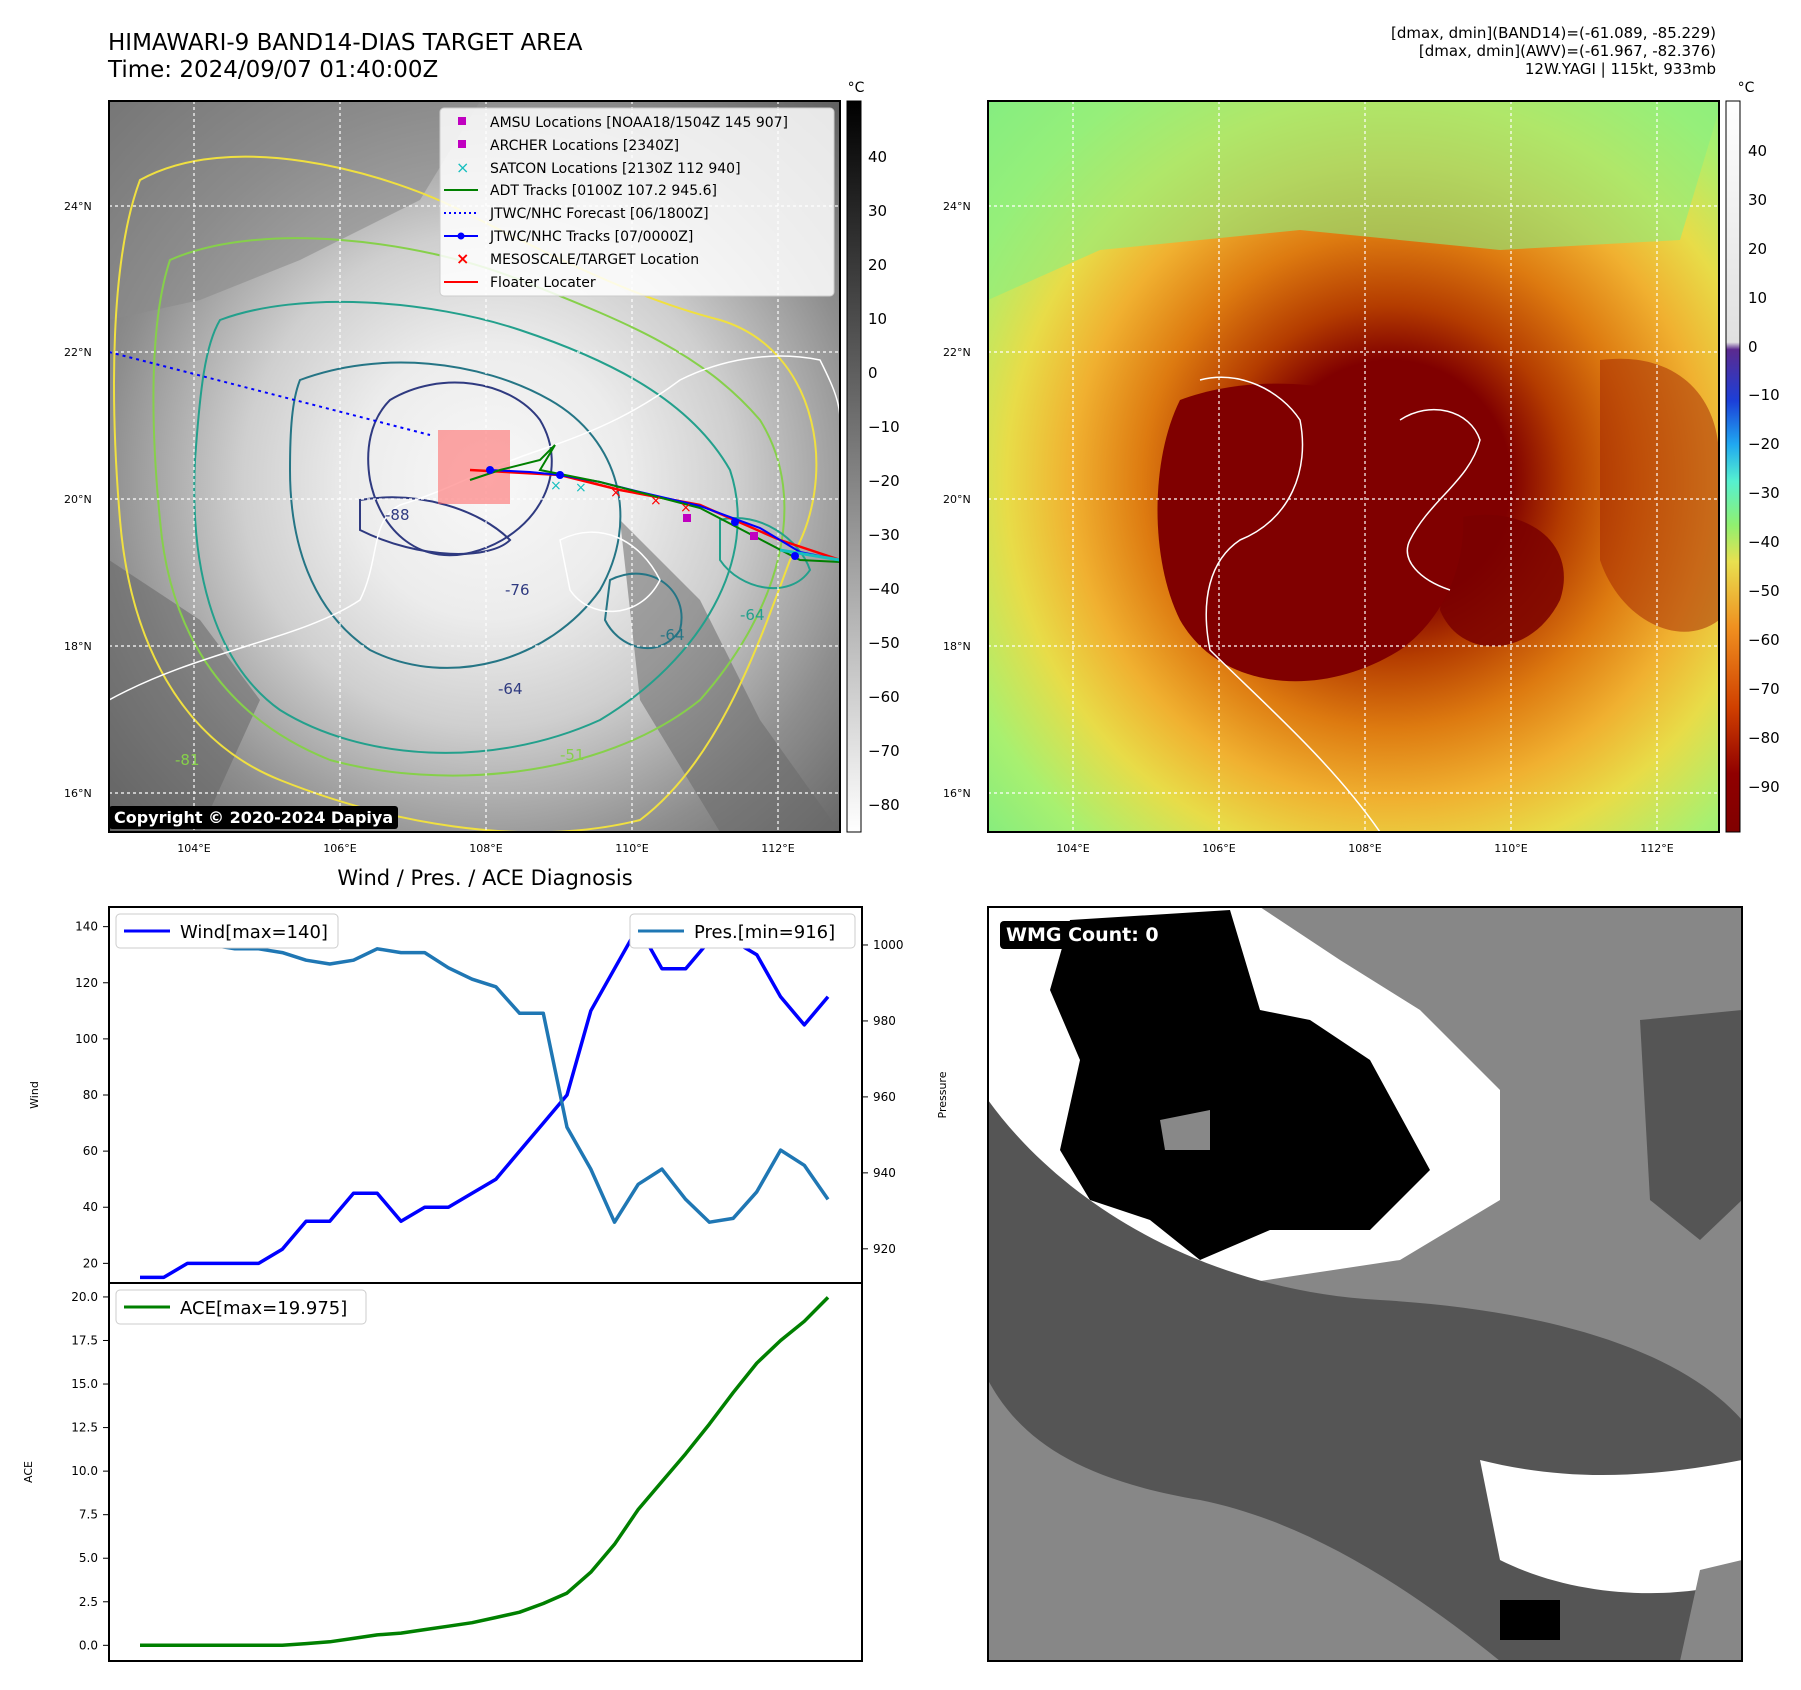 The height and width of the screenshot is (1690, 1801). I want to click on svg-text: -81, so click(187, 760).